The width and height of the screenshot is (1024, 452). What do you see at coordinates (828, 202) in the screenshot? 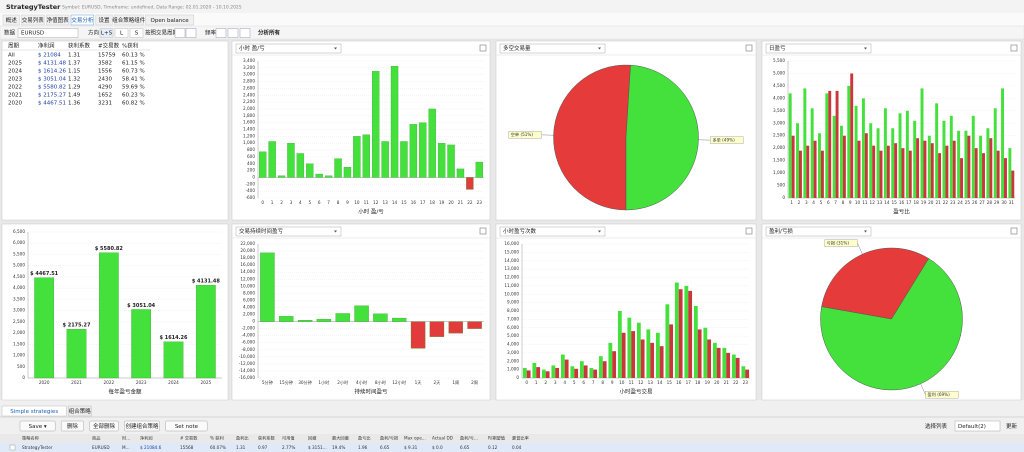
I see `x-tick-label: 6` at bounding box center [828, 202].